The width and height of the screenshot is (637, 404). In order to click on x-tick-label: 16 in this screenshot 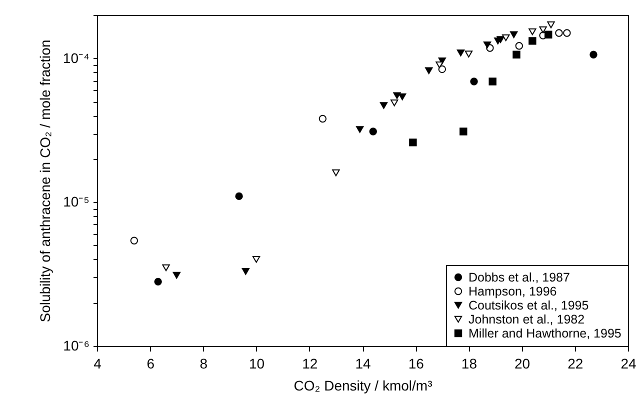, I will do `click(416, 364)`.